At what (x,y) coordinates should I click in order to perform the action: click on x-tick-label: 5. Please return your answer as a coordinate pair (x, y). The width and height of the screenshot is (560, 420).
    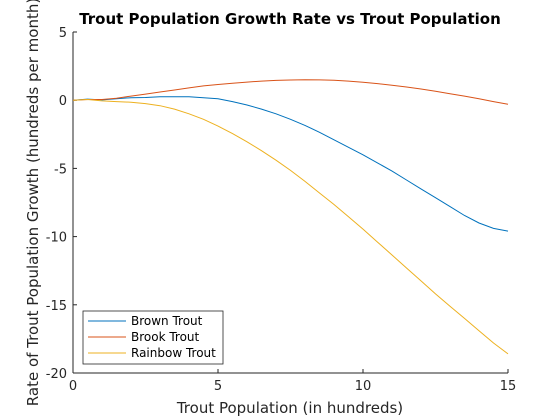
    Looking at the image, I should click on (218, 386).